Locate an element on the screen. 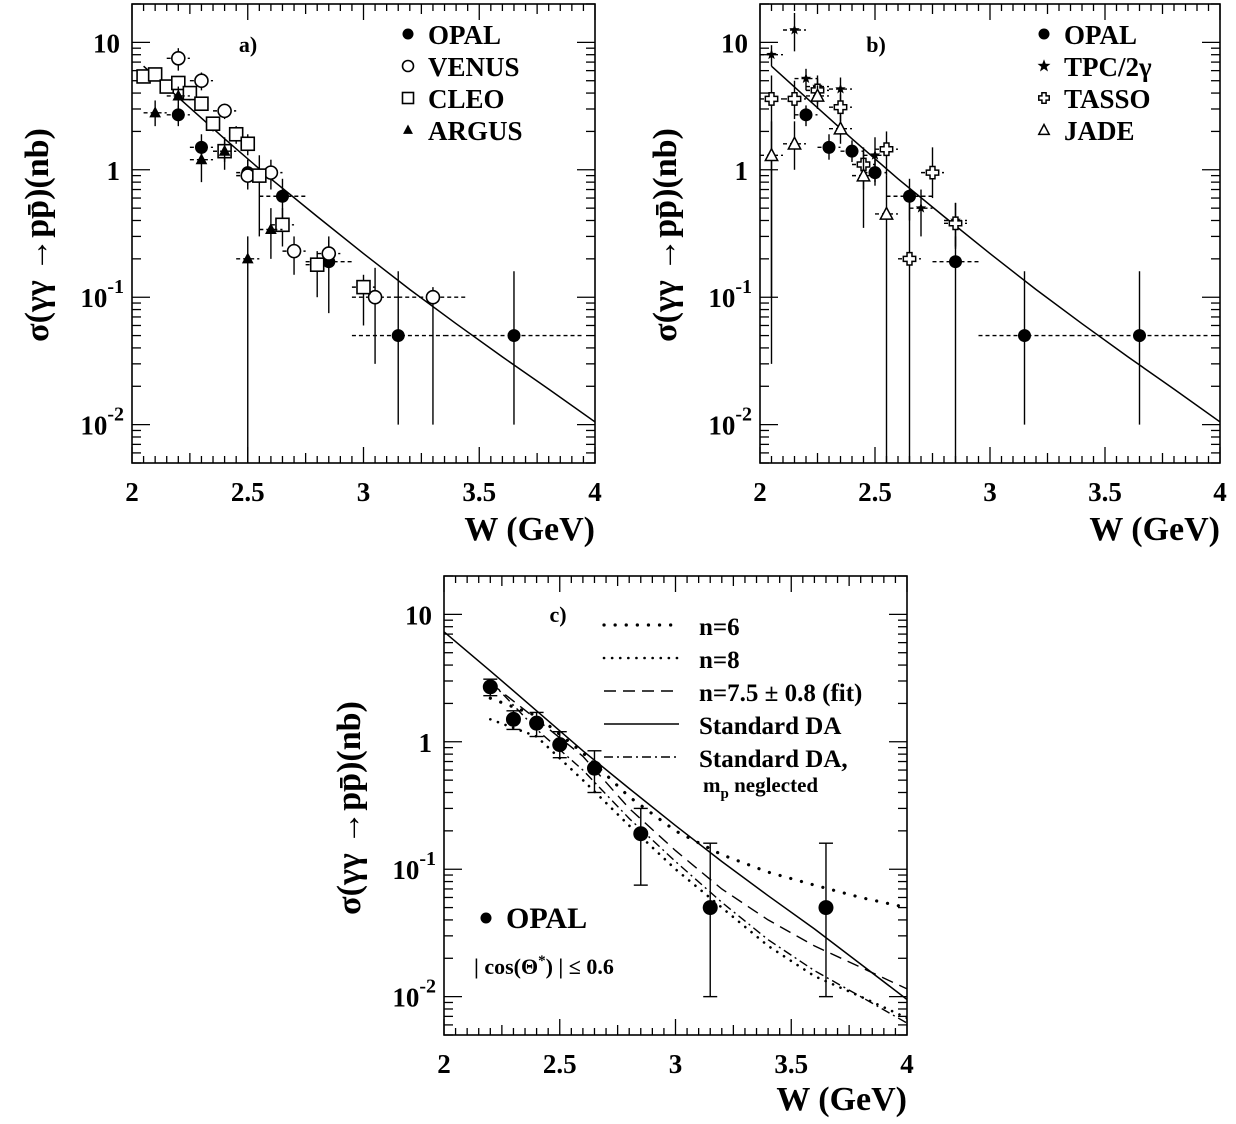 This screenshot has height=1124, width=1236. x-tick-label: 3 is located at coordinates (364, 492).